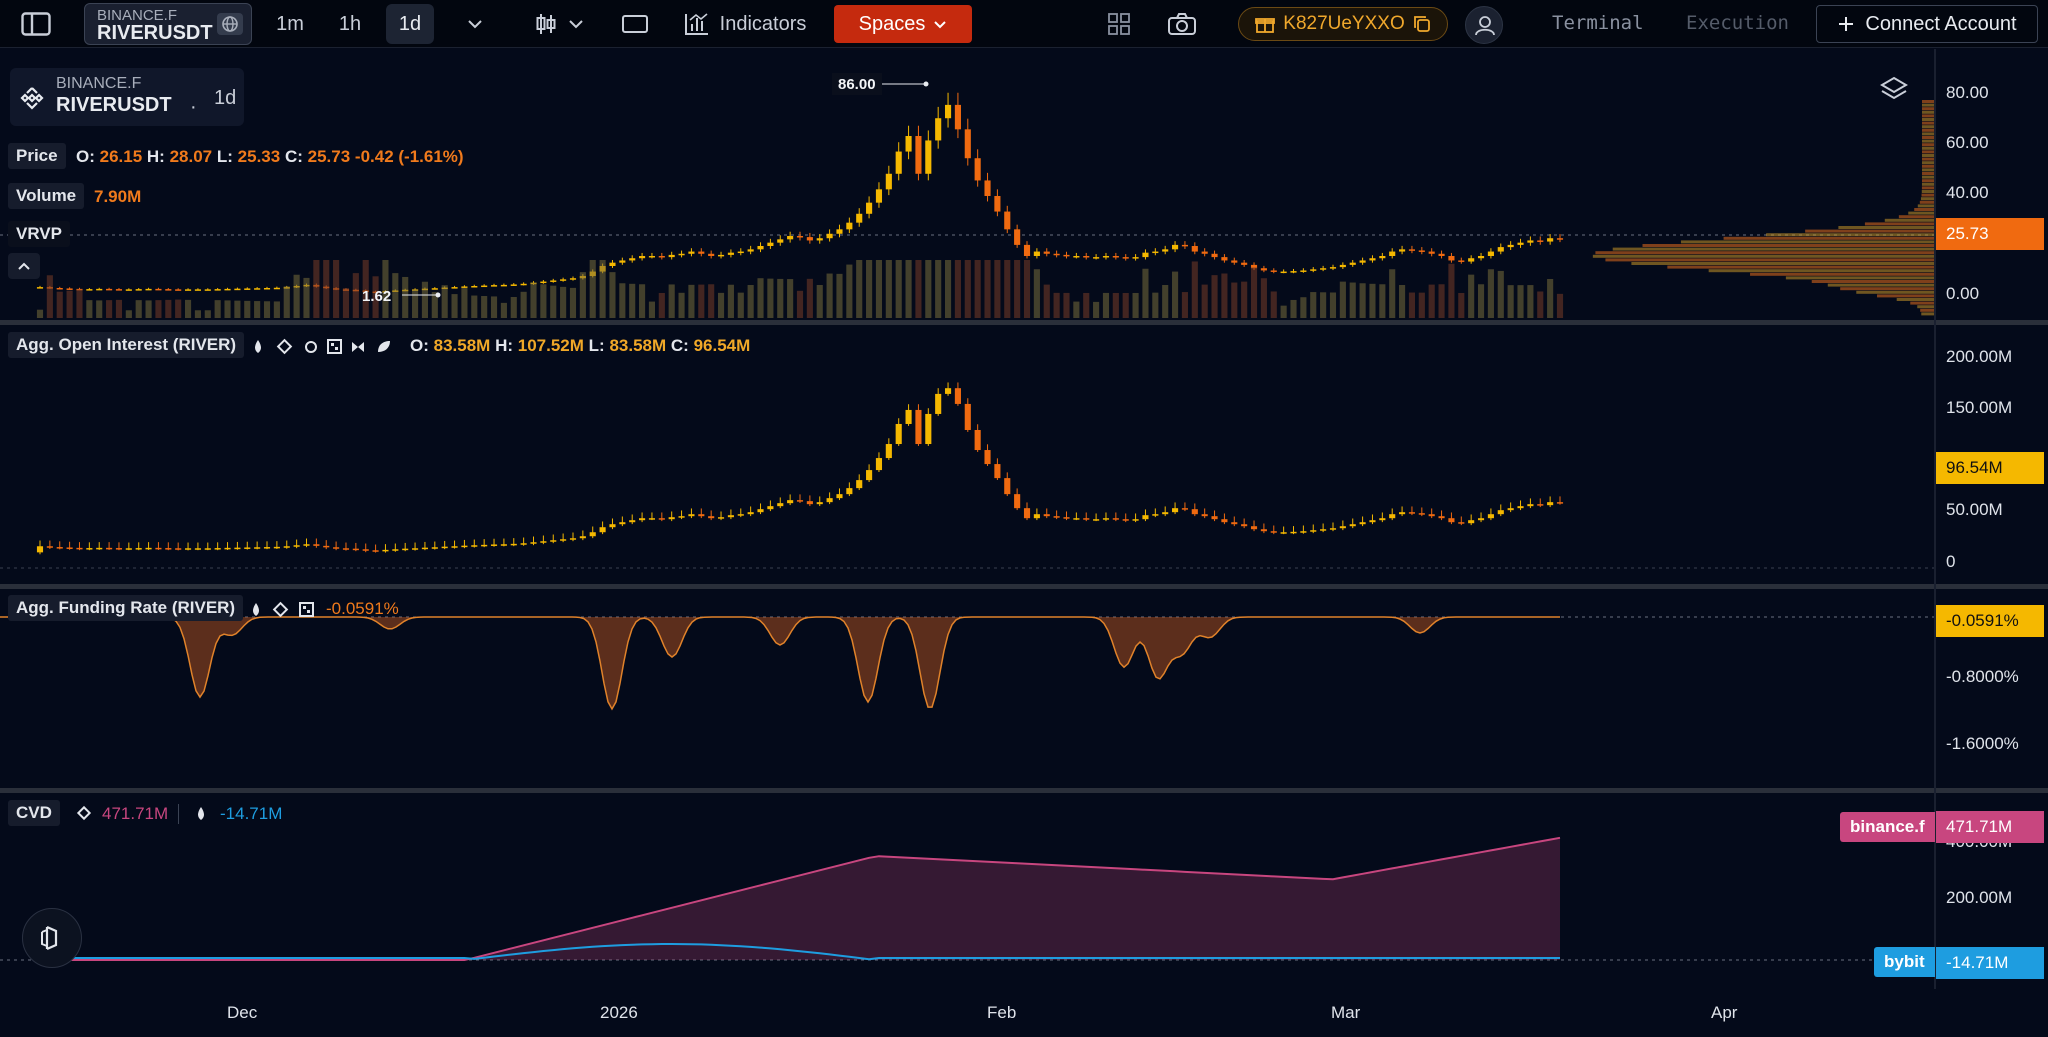 Image resolution: width=2048 pixels, height=1037 pixels. I want to click on connect-account-button: Connect Account, so click(1927, 24).